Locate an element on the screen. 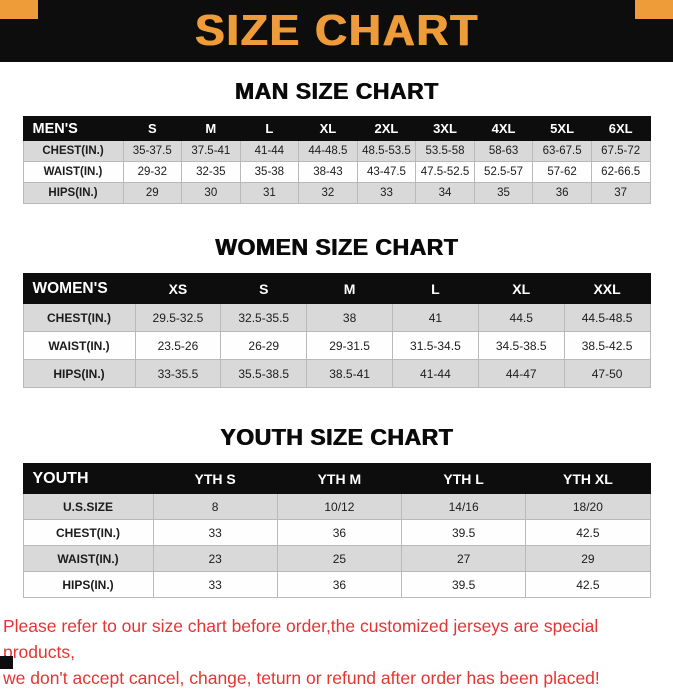  size-value-cell: 31.5-34.5 is located at coordinates (435, 345).